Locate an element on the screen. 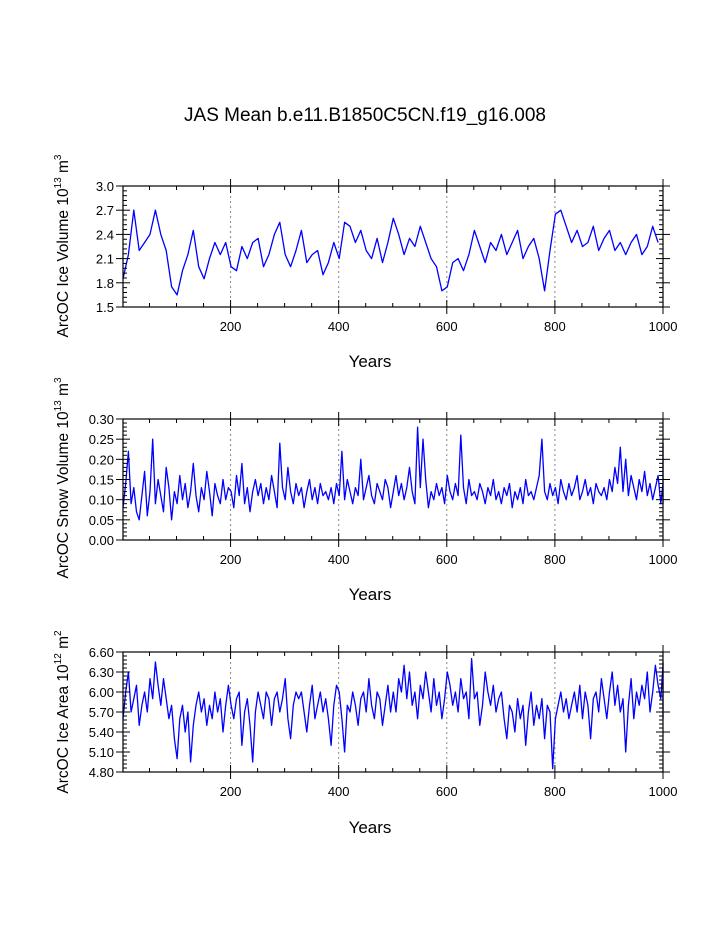 This screenshot has width=723, height=935. figure-title: JAS Mean b.e11.B1850C5CN.f19_g16.008 is located at coordinates (365, 115).